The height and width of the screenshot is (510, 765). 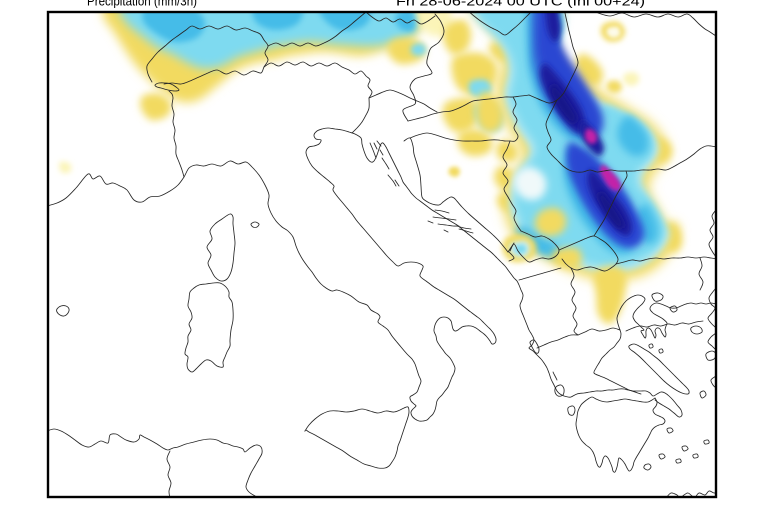 What do you see at coordinates (142, 4) in the screenshot?
I see `svg-text: Precipitation (mm/3h)` at bounding box center [142, 4].